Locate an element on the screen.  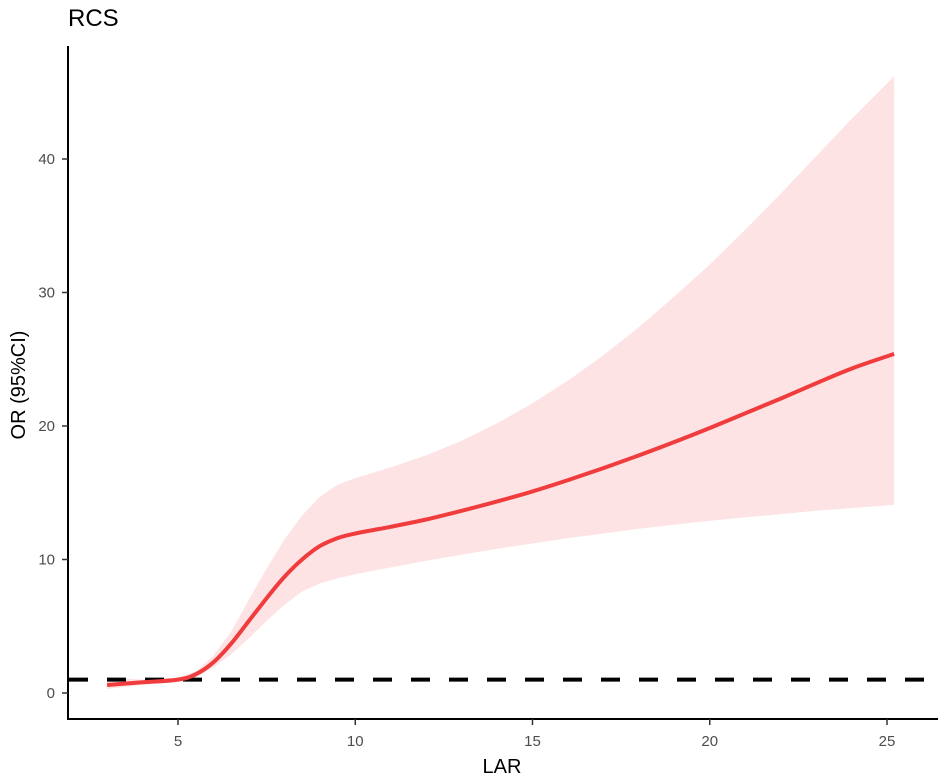
y-tick-label: 20 is located at coordinates (46, 426).